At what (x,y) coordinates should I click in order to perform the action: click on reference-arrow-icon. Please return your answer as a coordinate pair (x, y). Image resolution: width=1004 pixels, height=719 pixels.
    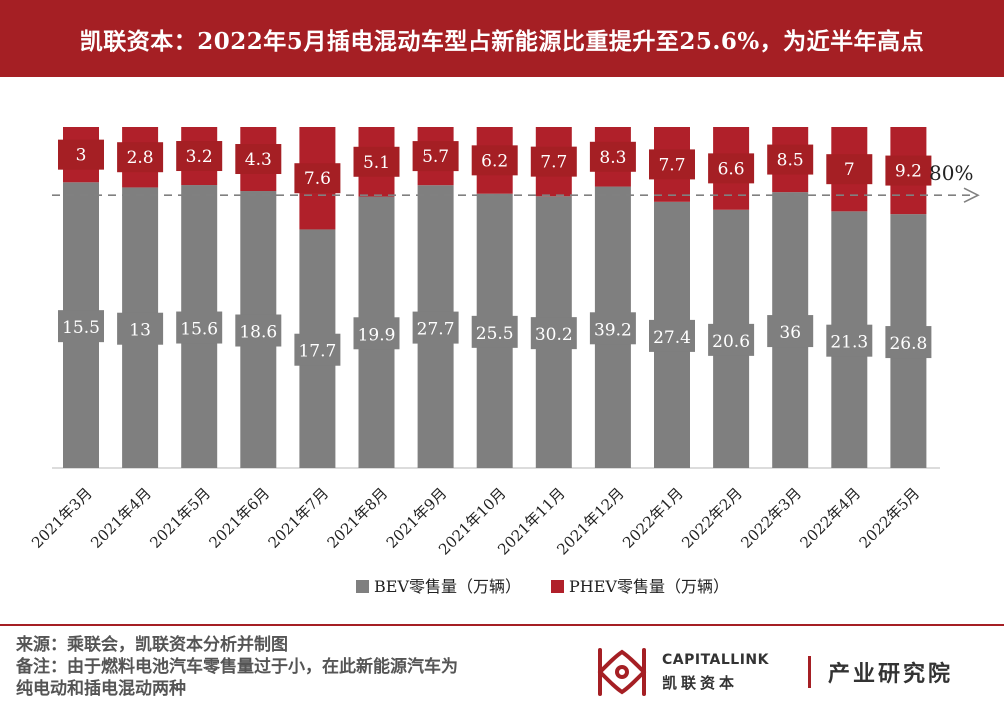
    Looking at the image, I should click on (971, 195).